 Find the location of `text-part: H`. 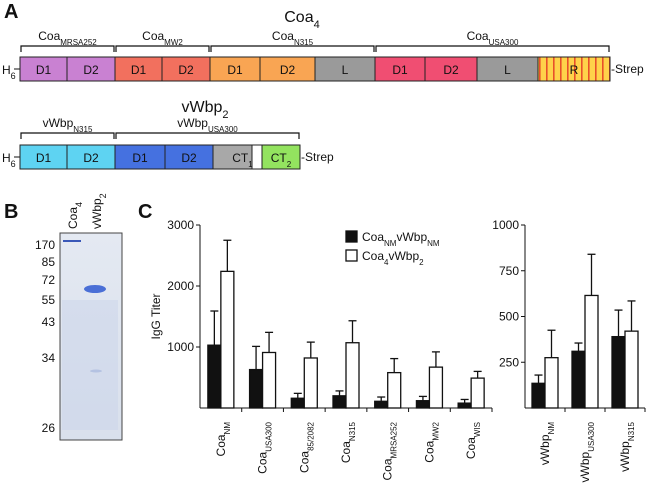

text-part: H is located at coordinates (6, 158).